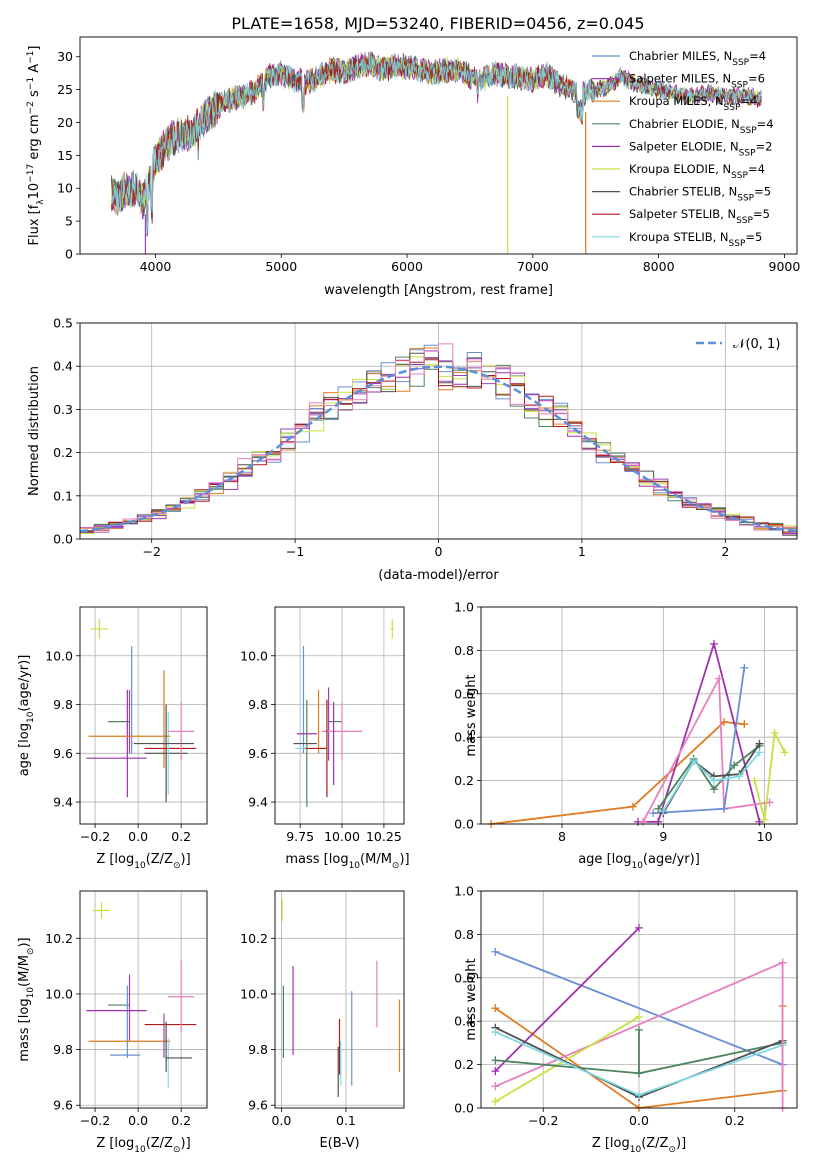 This screenshot has width=819, height=1170. What do you see at coordinates (346, 1120) in the screenshot?
I see `x-tick-label: 0.1` at bounding box center [346, 1120].